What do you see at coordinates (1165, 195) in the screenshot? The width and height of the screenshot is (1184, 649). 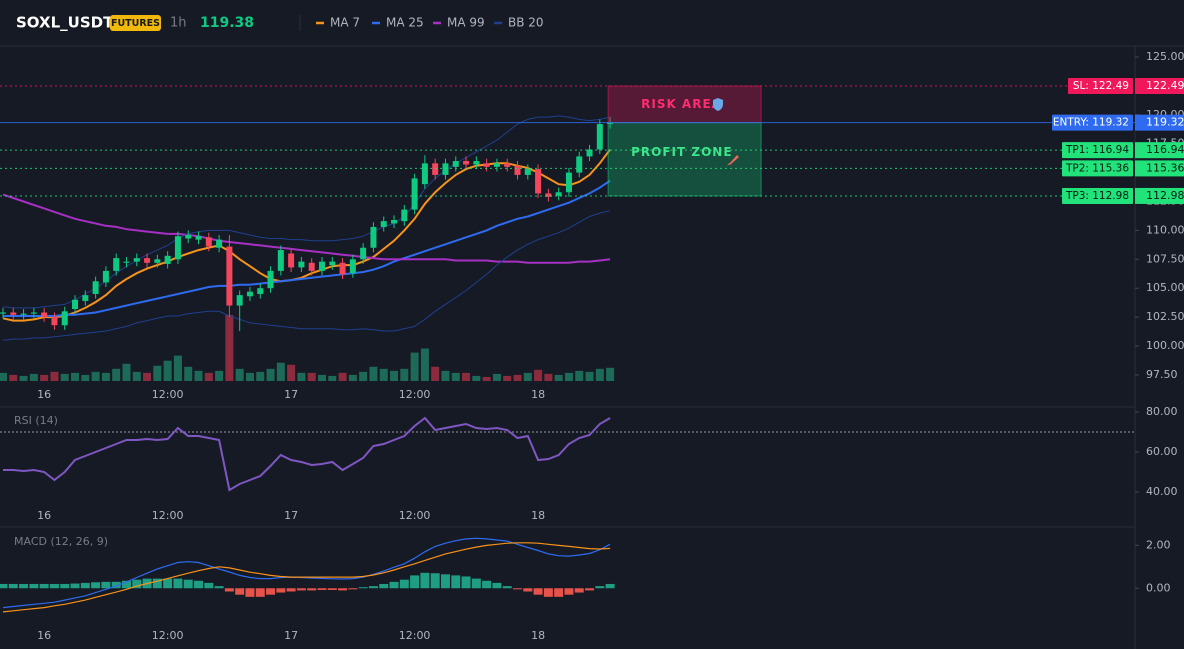 I see `level-value: 112.98` at bounding box center [1165, 195].